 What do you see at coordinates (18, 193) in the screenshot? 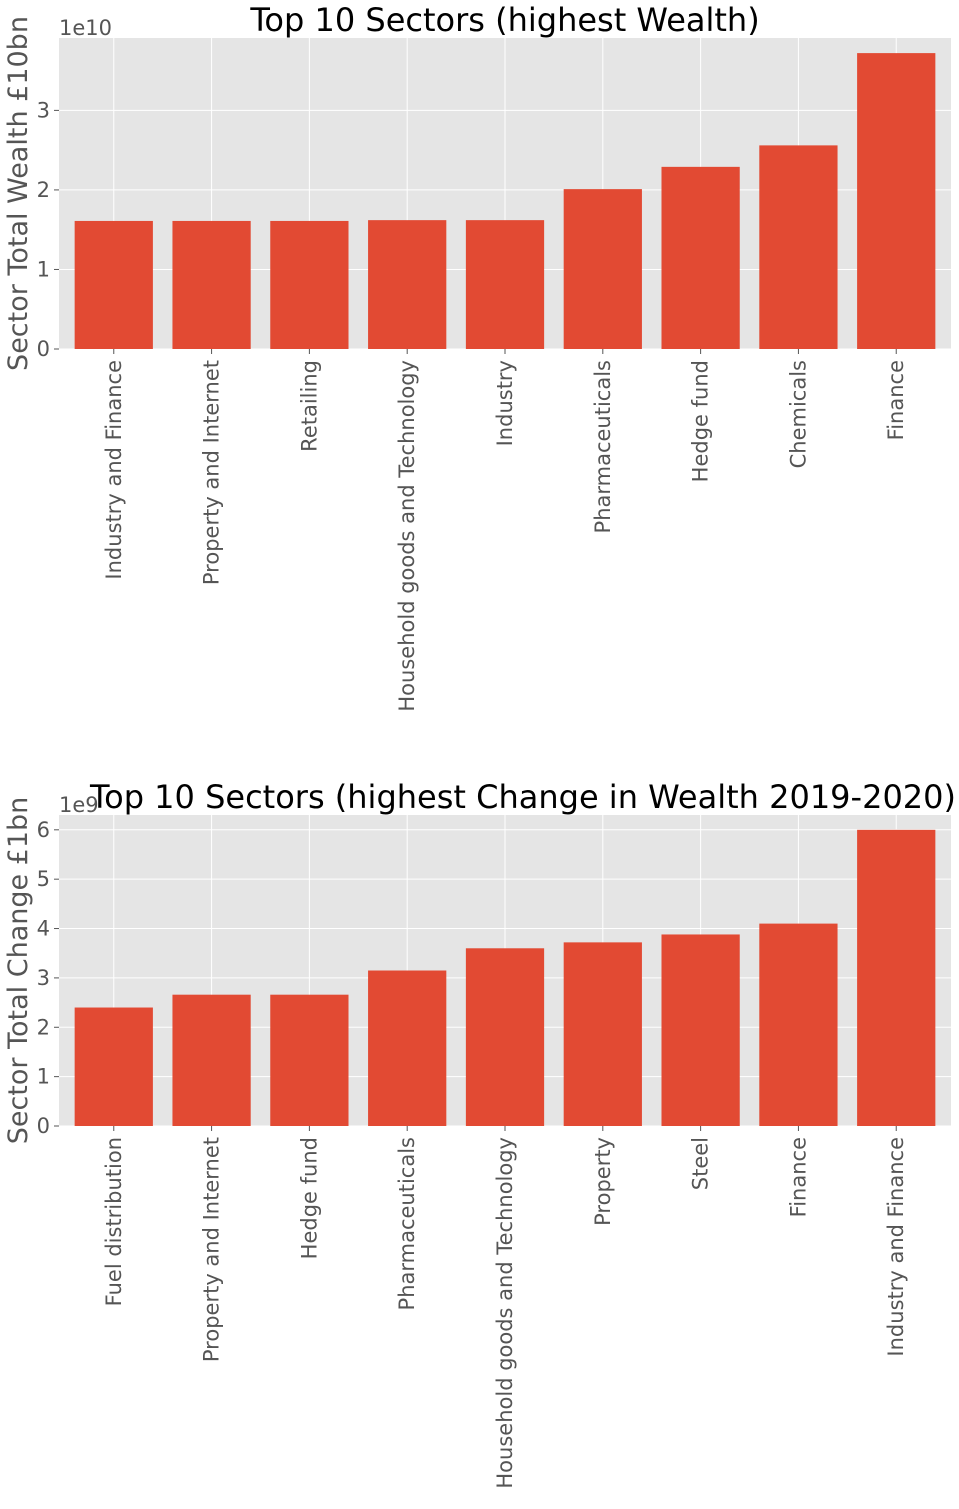
I see `y-axis-label: Sector Total Wealth £10bn` at bounding box center [18, 193].